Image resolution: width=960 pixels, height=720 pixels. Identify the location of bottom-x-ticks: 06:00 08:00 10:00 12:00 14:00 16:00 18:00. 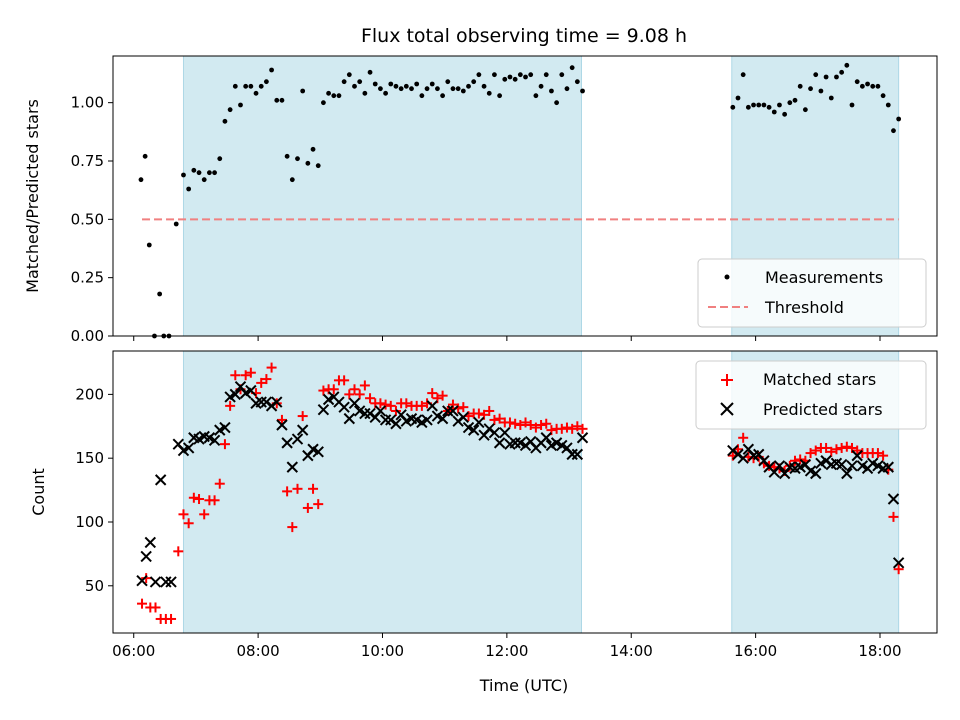
(507, 646).